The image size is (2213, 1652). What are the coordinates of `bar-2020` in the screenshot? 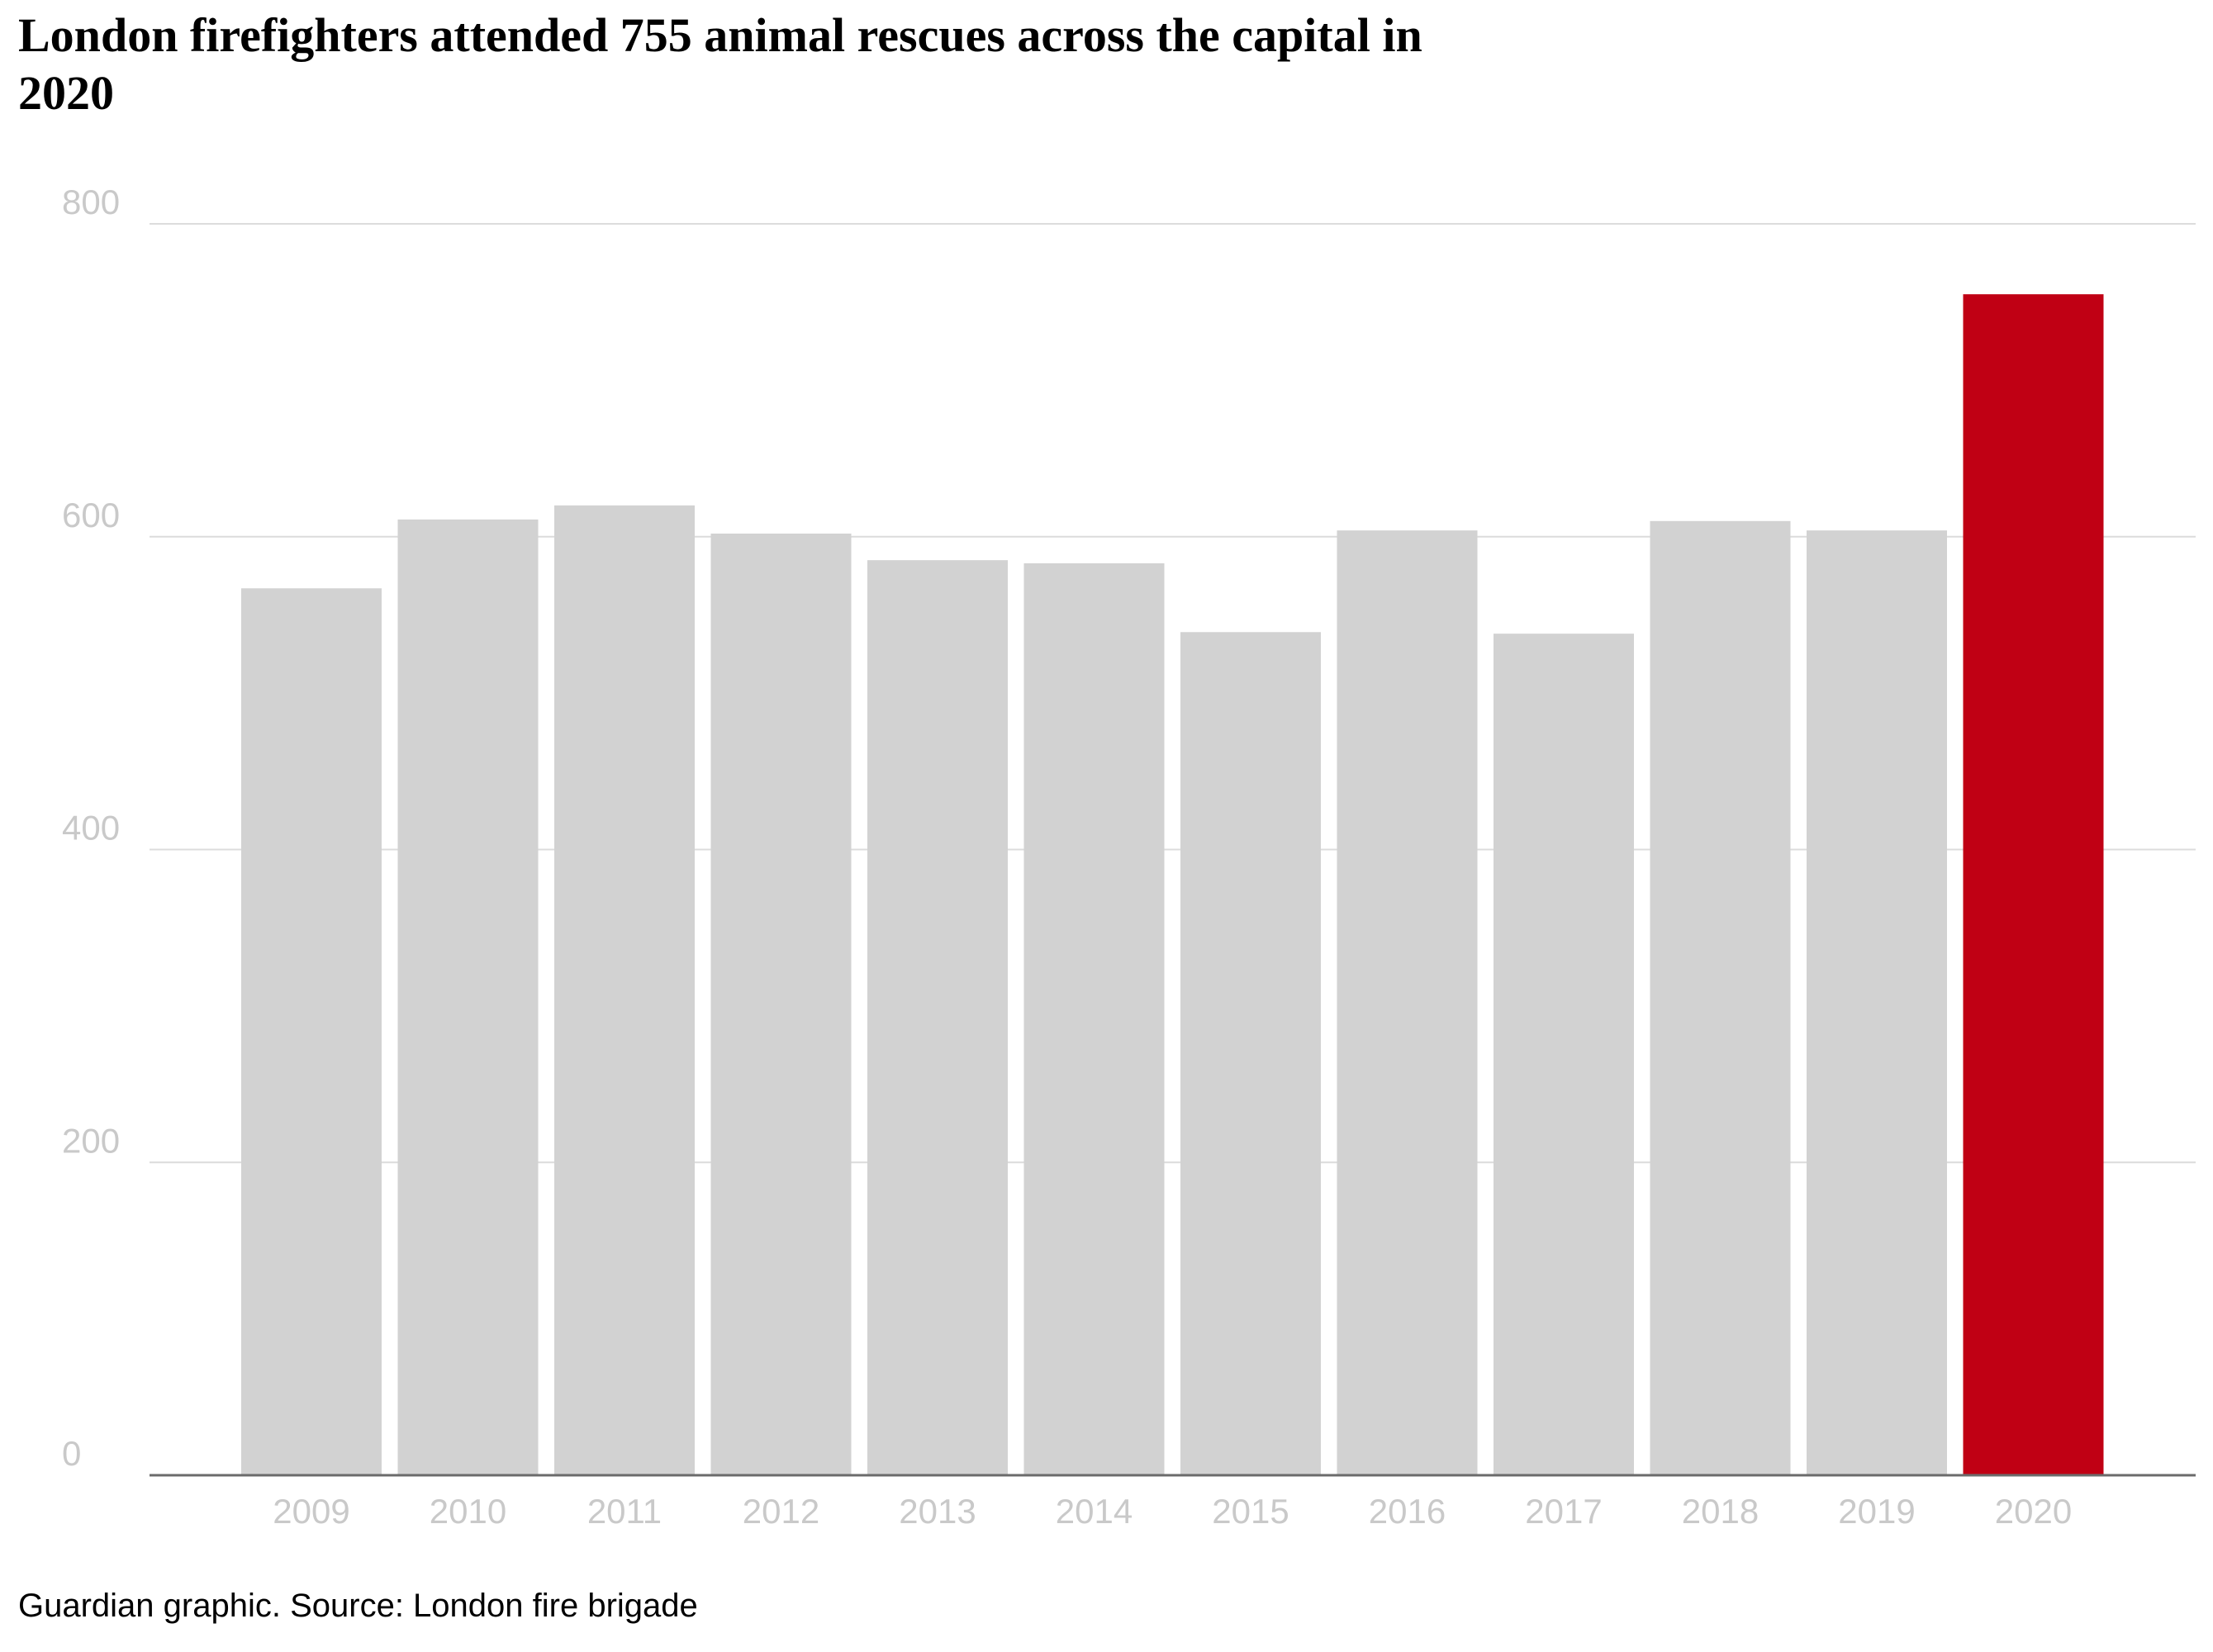 It's located at (2033, 884).